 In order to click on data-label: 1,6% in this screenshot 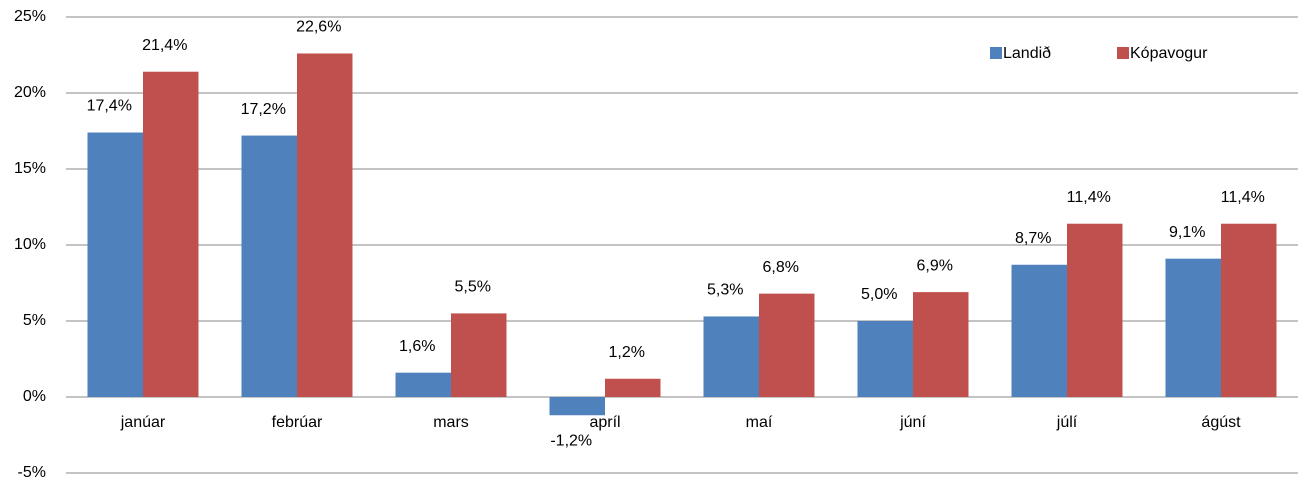, I will do `click(417, 346)`.